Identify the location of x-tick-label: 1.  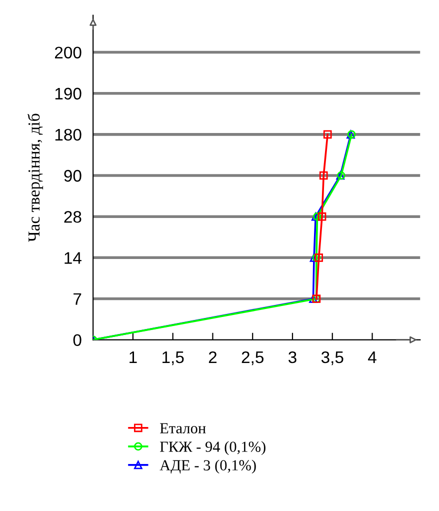
(133, 358).